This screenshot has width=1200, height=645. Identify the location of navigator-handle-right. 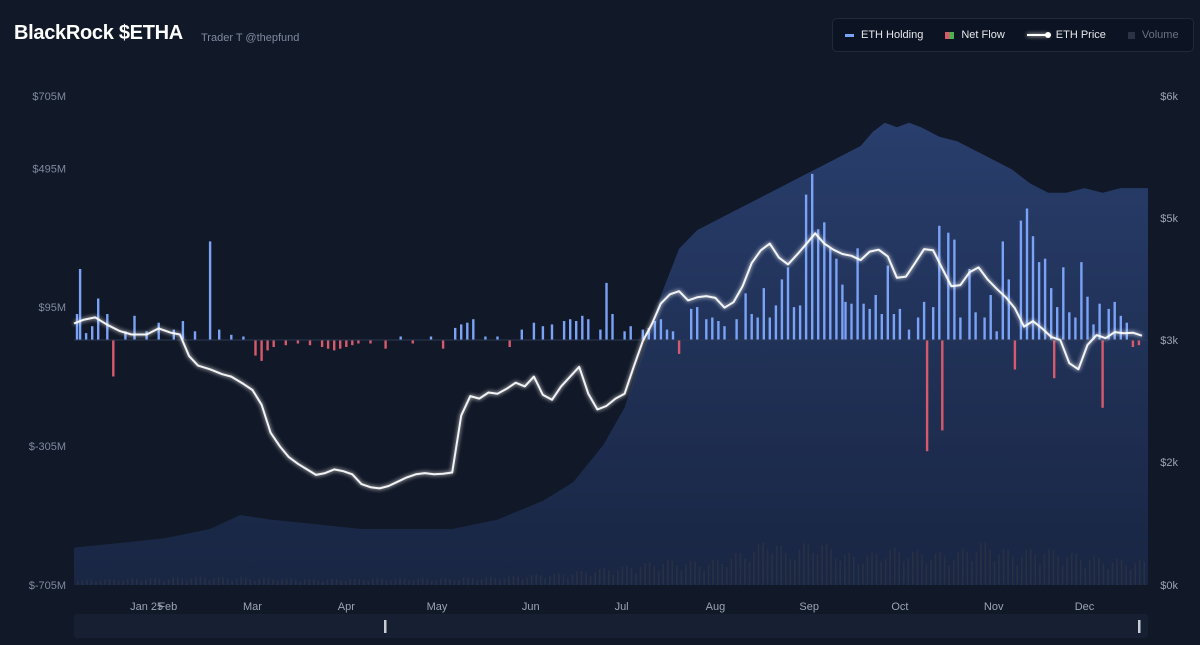
(1139, 626).